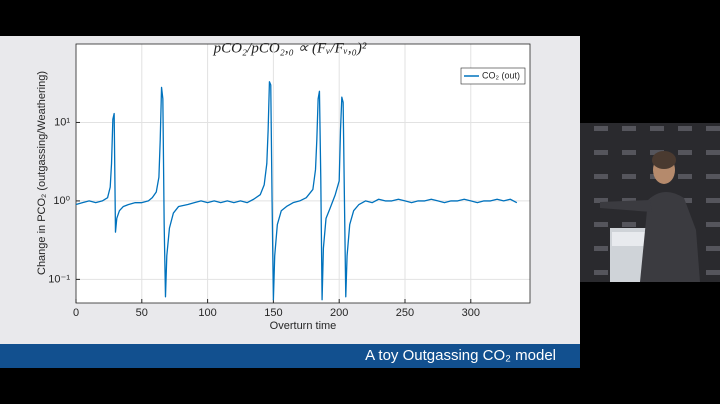  I want to click on x-tick-label: 150, so click(273, 313).